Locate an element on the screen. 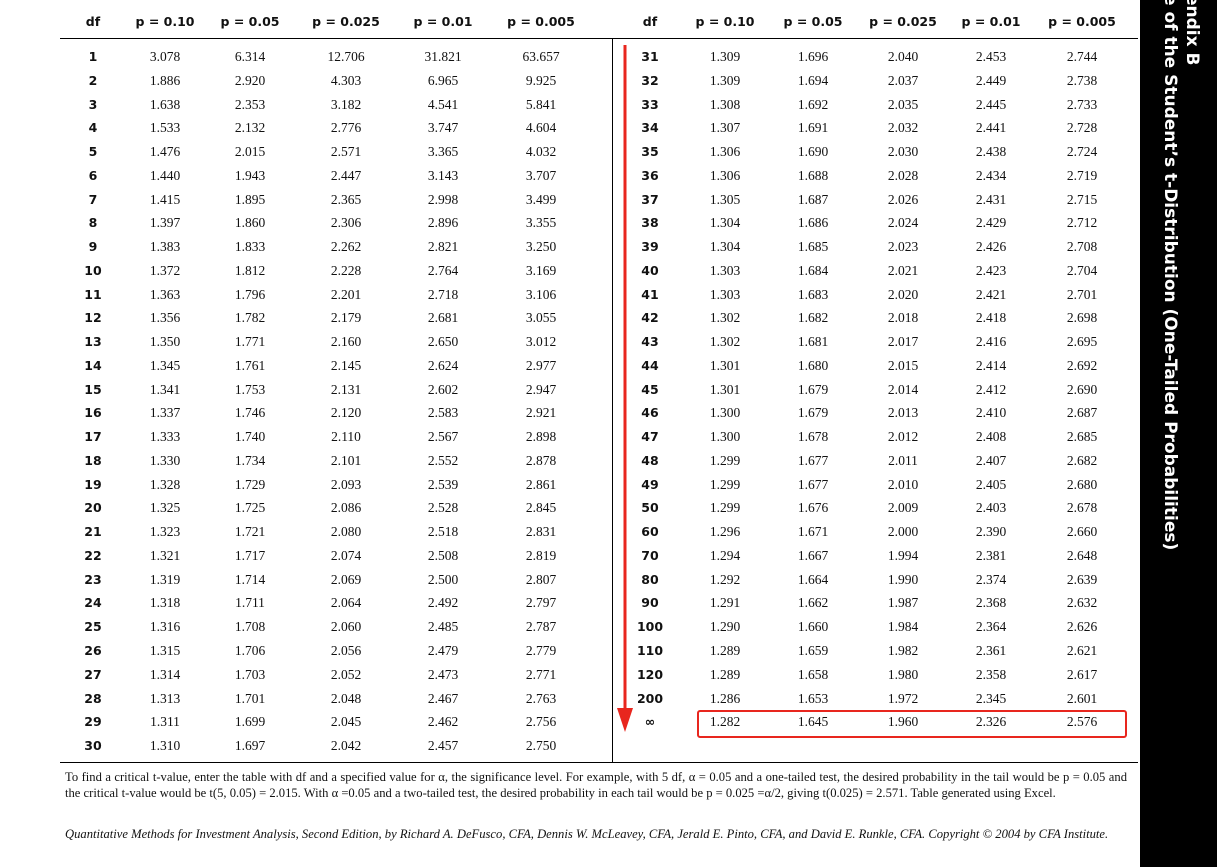 Image resolution: width=1217 pixels, height=867 pixels. value-cell: 2.738 is located at coordinates (1082, 80).